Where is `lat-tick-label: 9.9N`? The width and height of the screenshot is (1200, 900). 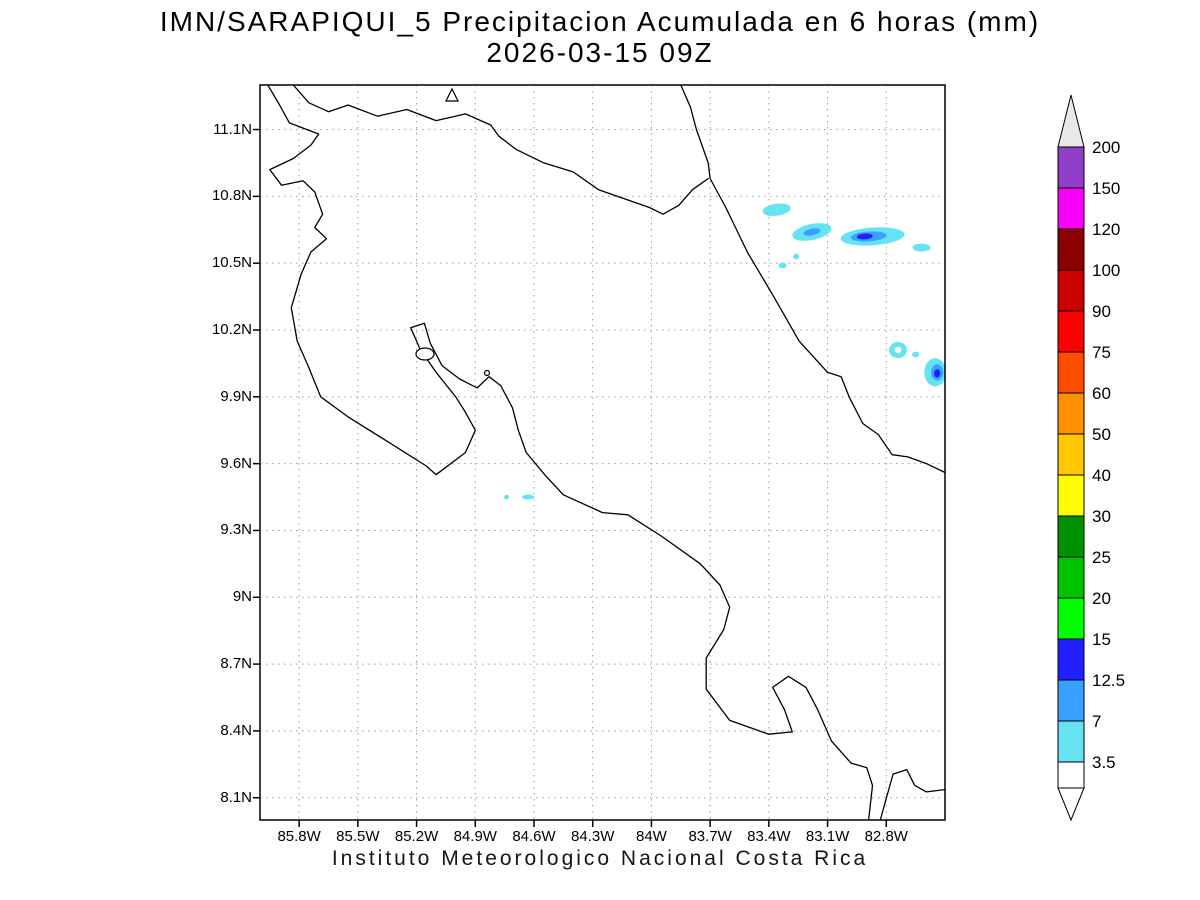 lat-tick-label: 9.9N is located at coordinates (236, 396).